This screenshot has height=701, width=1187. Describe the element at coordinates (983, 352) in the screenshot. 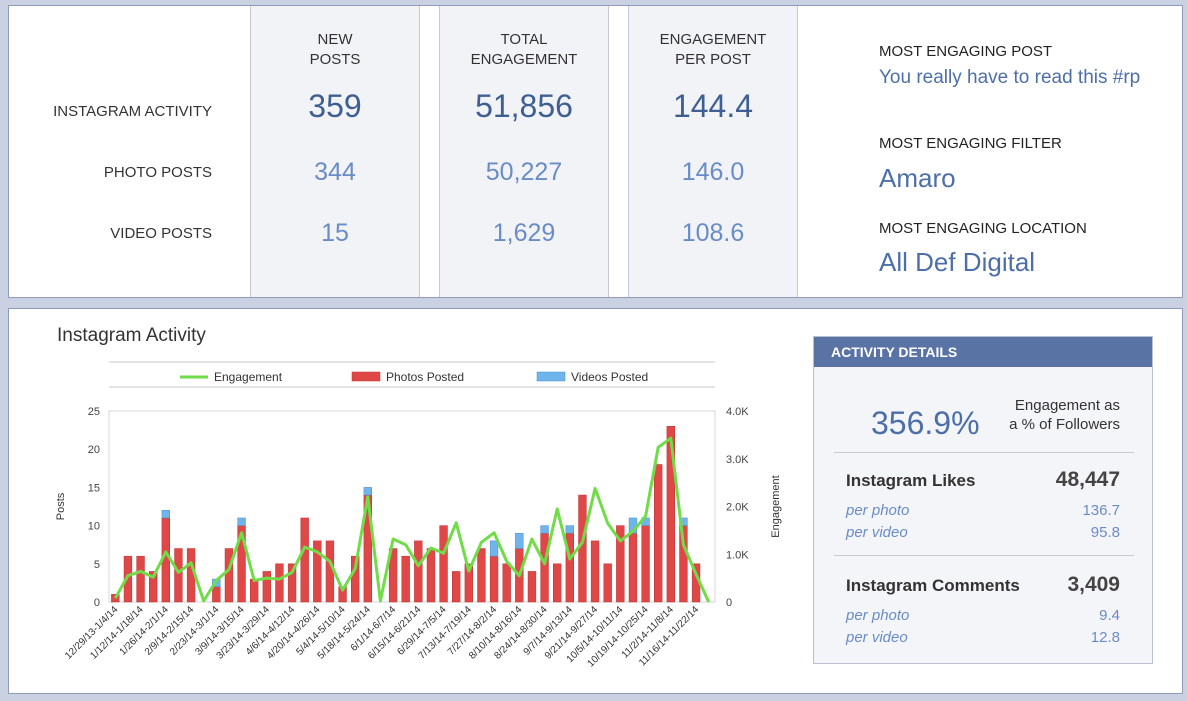

I see `activity-details-header: ACTIVITY DETAILS` at that location.